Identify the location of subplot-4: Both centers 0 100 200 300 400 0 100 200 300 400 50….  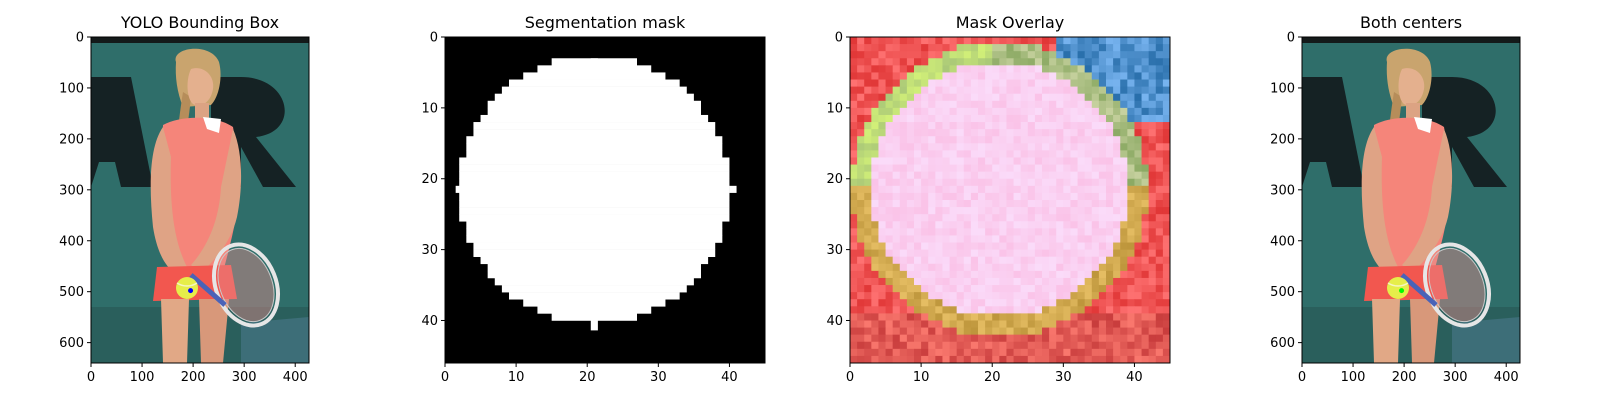
(1395, 199).